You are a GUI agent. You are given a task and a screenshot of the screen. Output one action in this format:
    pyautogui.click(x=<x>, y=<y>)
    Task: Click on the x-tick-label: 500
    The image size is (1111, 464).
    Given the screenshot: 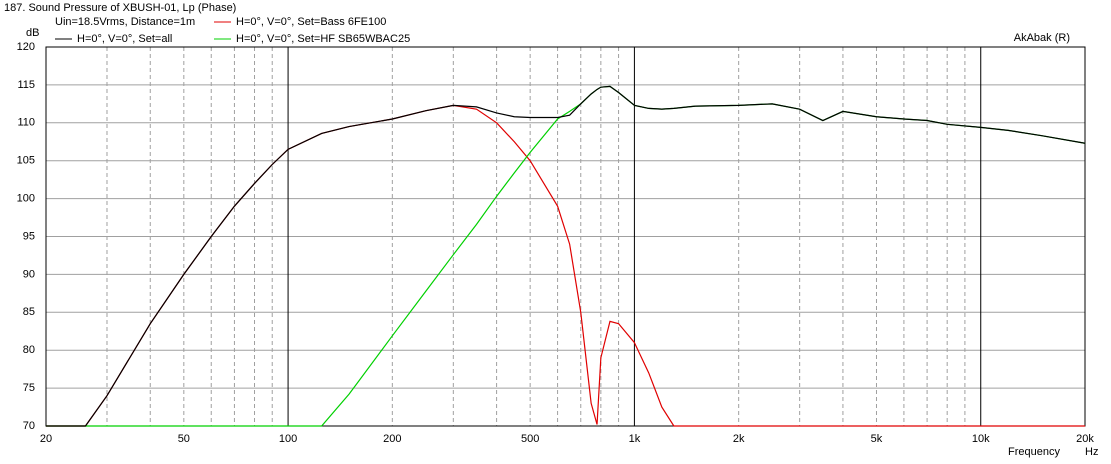 What is the action you would take?
    pyautogui.click(x=530, y=439)
    